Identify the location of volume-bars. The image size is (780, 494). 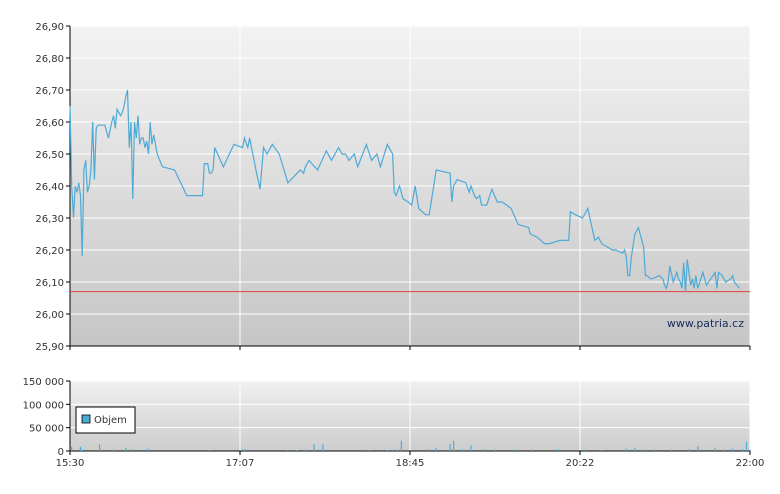
(411, 445).